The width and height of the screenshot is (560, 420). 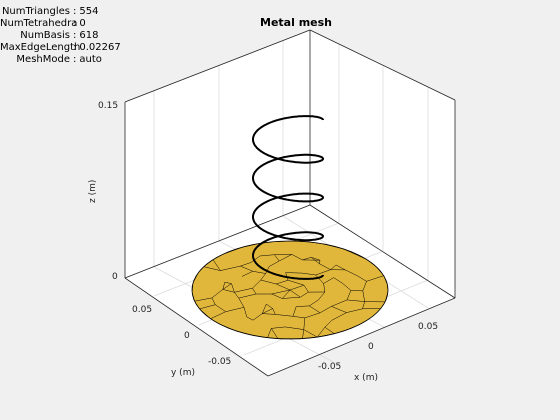 What do you see at coordinates (60, 24) in the screenshot?
I see `info-row-num-tetrahedra: NumTetrahedra:0` at bounding box center [60, 24].